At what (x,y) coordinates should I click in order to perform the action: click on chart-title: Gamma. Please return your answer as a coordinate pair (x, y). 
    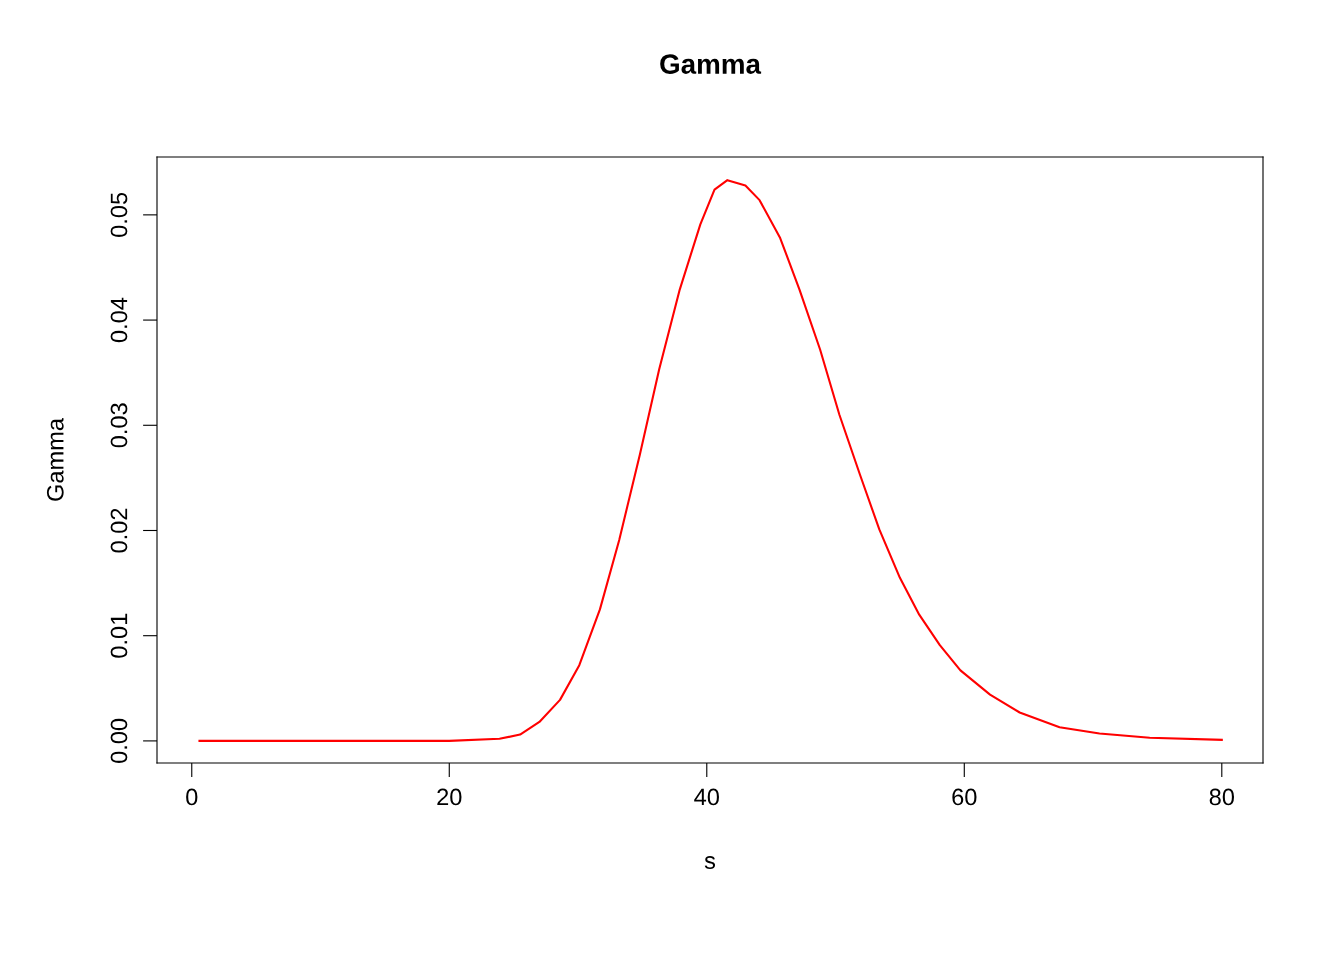
    Looking at the image, I should click on (711, 64).